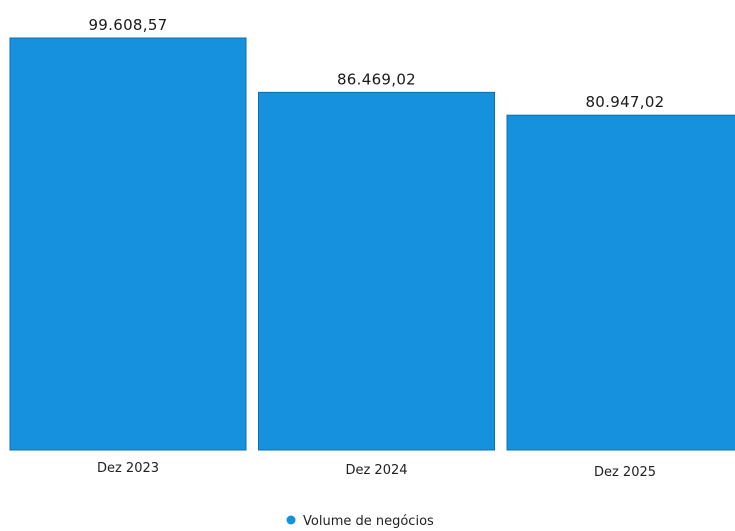  I want to click on x-axis-ticks: Dez 2023 Dez 2024 Dez 2025, so click(376, 470).